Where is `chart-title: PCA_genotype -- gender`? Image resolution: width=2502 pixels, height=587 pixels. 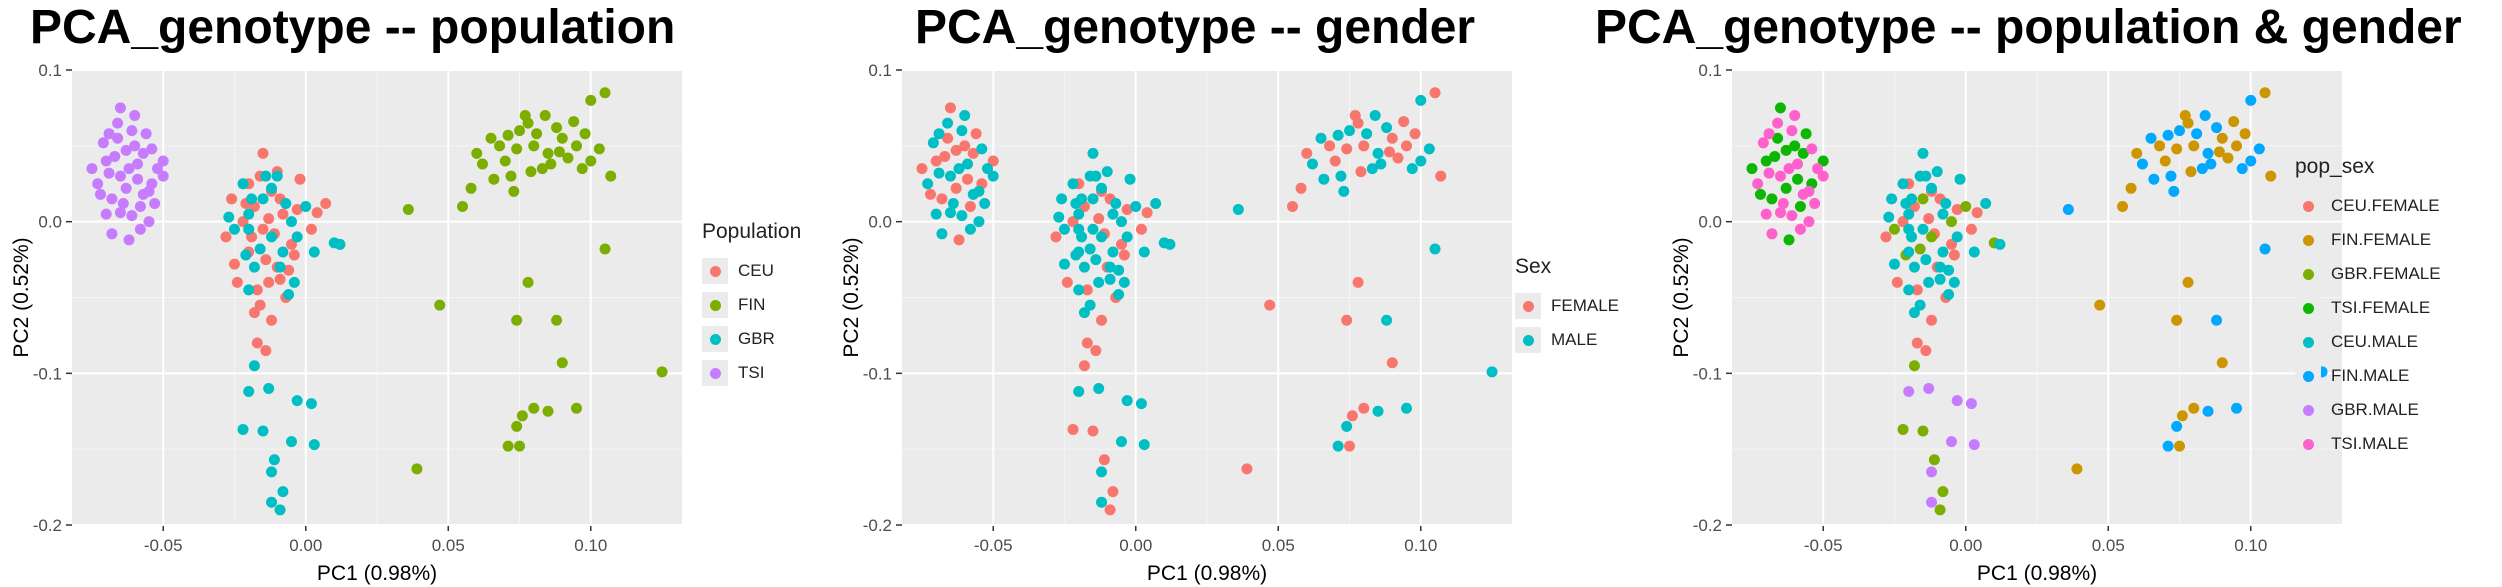
chart-title: PCA_genotype -- gender is located at coordinates (1195, 27).